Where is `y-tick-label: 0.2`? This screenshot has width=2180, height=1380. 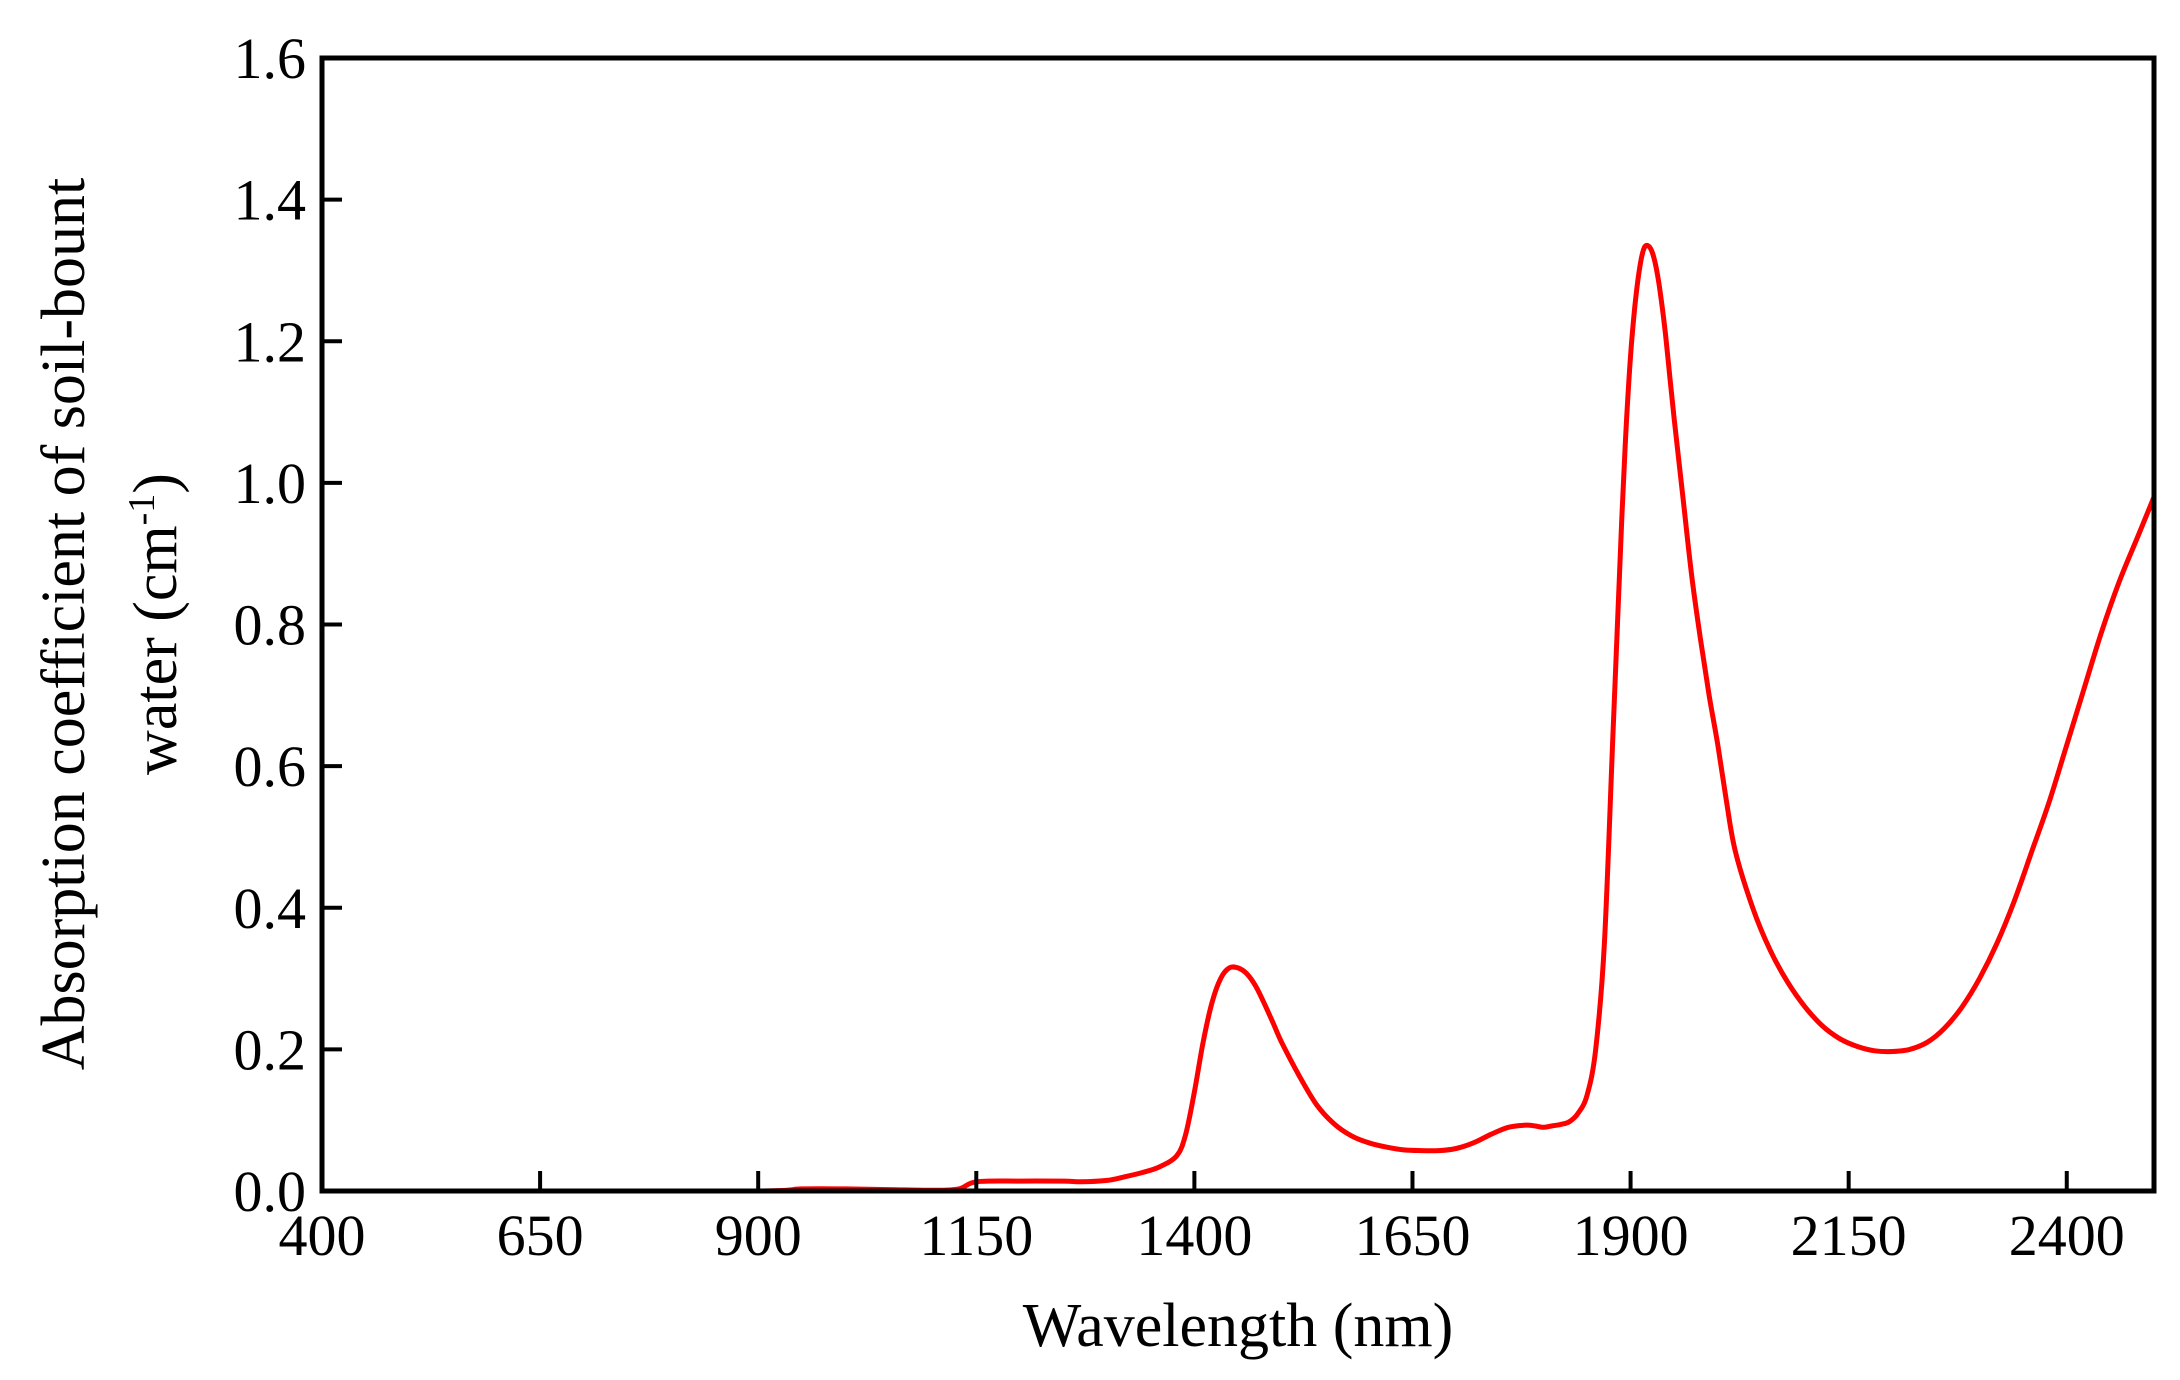
y-tick-label: 0.2 is located at coordinates (270, 1049).